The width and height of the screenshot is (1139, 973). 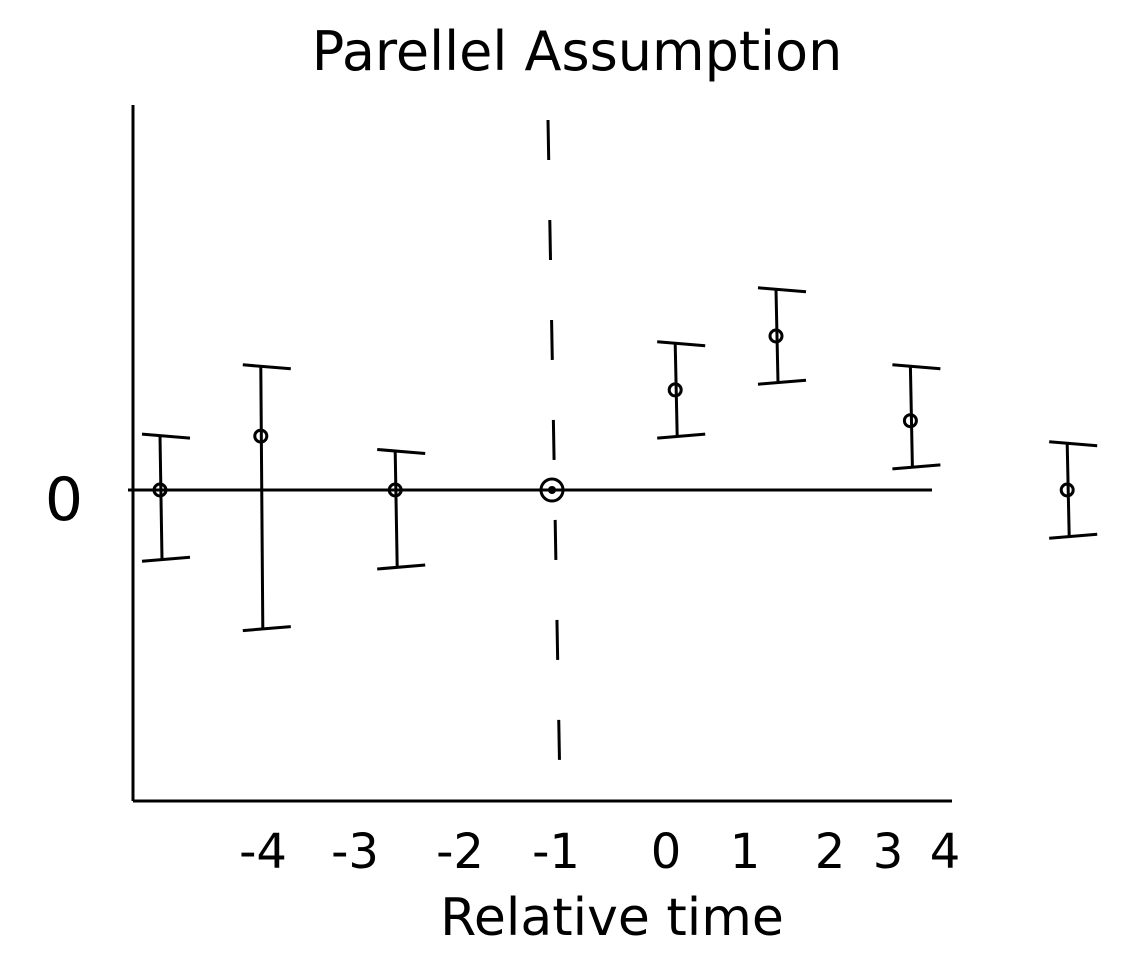 What do you see at coordinates (554, 455) in the screenshot?
I see `reference-dashed-line` at bounding box center [554, 455].